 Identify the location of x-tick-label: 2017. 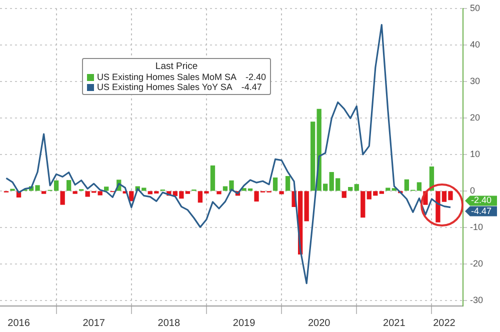
(94, 323).